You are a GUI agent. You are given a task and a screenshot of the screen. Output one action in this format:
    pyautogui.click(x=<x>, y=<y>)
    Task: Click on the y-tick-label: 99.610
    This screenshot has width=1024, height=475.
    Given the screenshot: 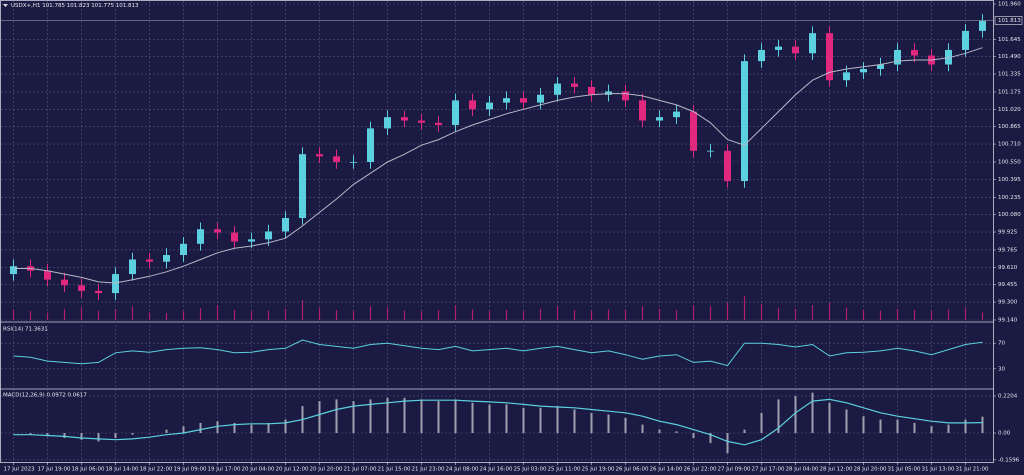 What is the action you would take?
    pyautogui.click(x=1008, y=268)
    